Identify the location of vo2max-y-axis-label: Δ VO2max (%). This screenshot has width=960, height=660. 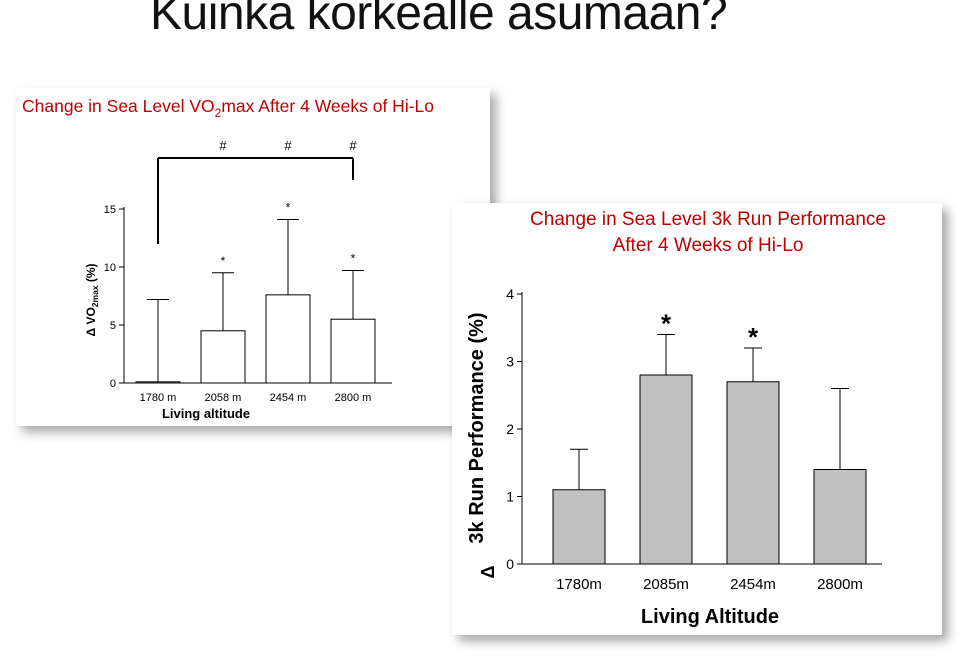
(92, 299).